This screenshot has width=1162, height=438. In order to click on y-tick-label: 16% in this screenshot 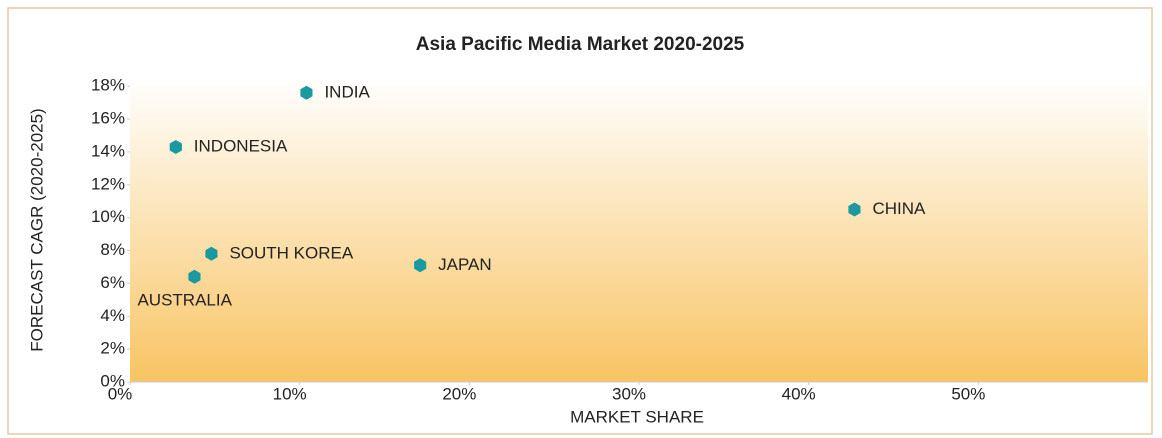, I will do `click(108, 118)`.